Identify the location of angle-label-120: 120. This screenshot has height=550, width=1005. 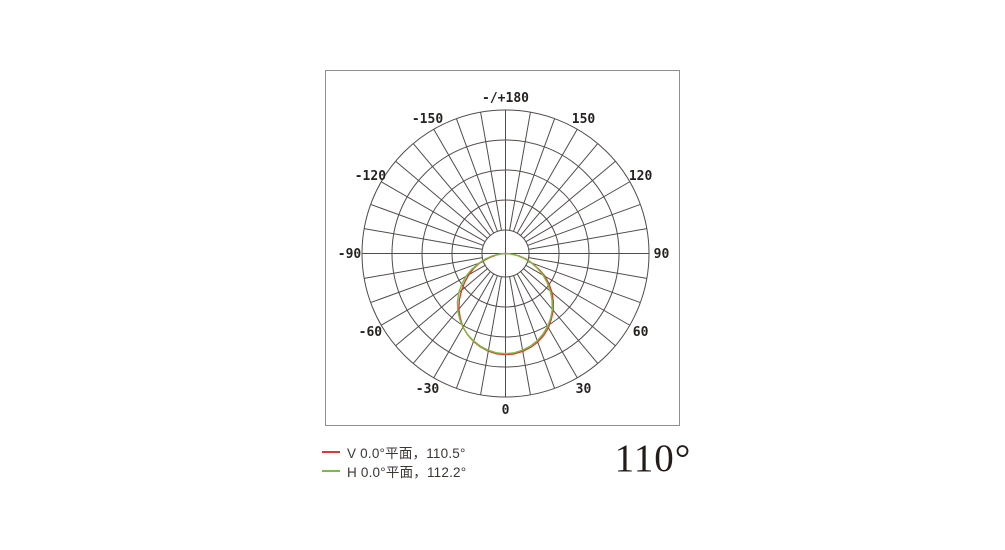
(641, 176).